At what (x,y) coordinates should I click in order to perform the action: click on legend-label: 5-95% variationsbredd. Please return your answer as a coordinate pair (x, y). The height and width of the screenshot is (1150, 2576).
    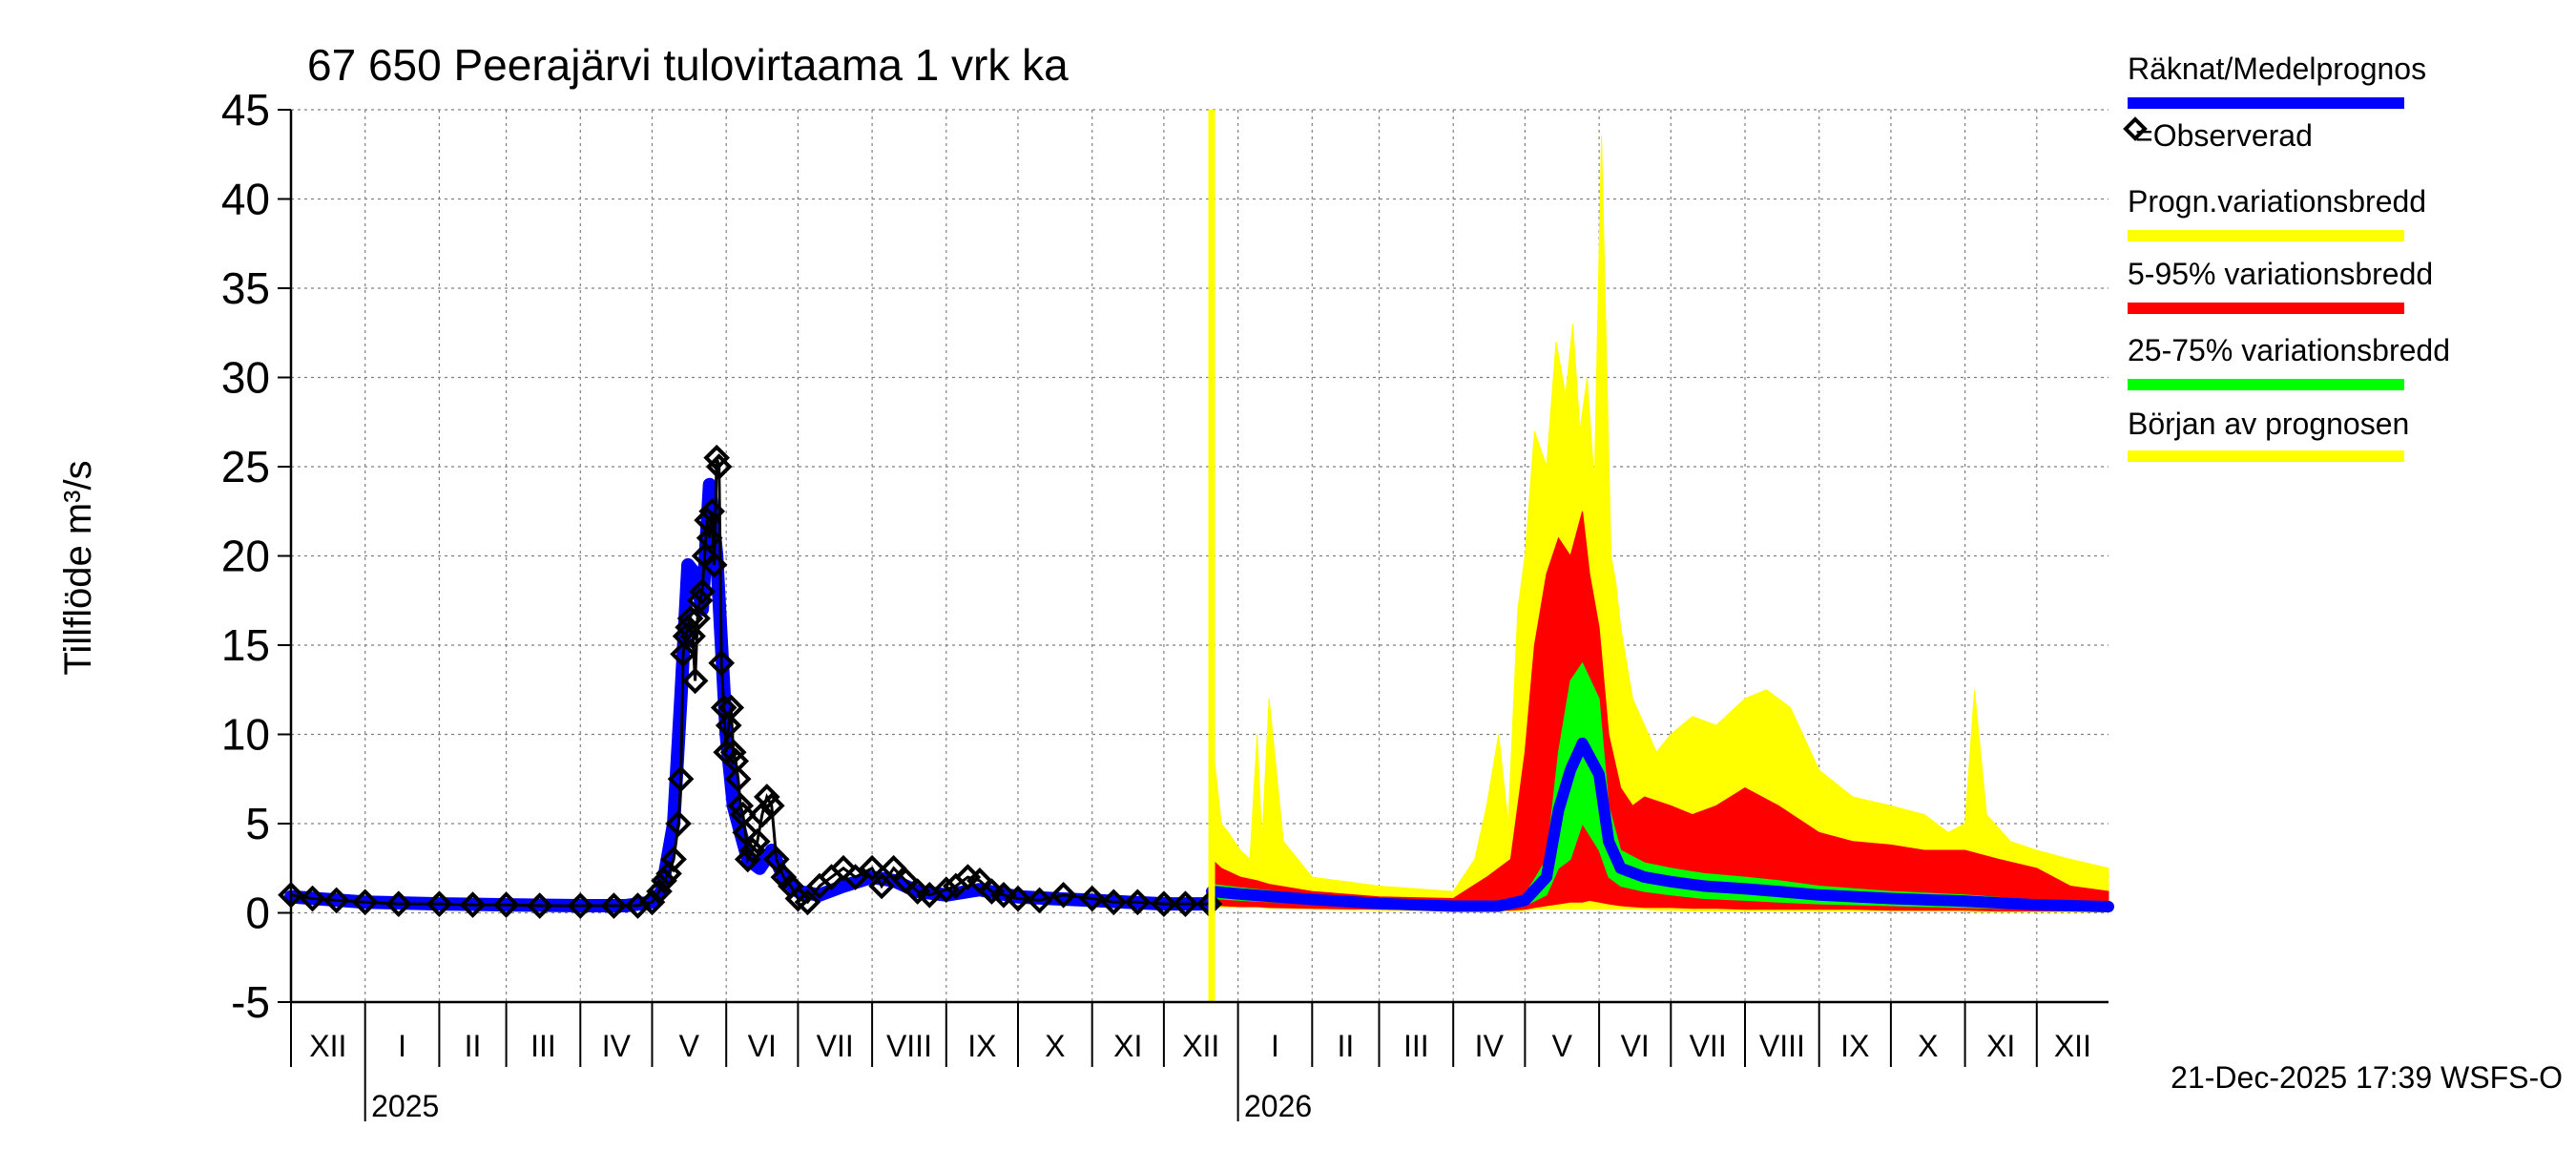
    Looking at the image, I should click on (2280, 274).